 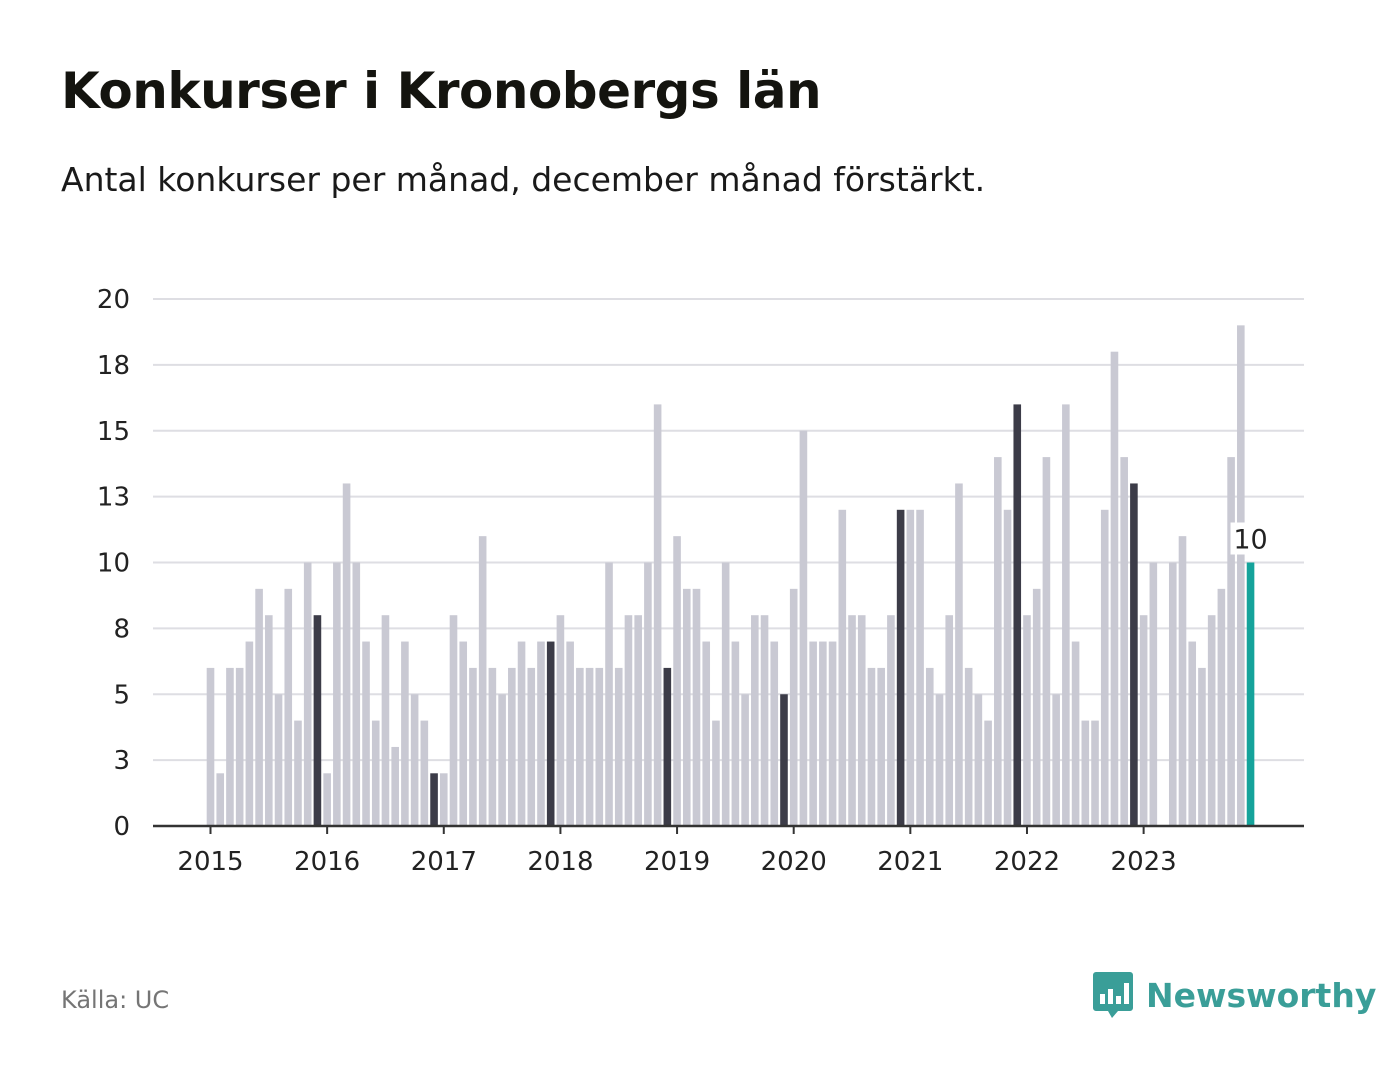 I want to click on y-tick-label: 18, so click(x=113, y=366).